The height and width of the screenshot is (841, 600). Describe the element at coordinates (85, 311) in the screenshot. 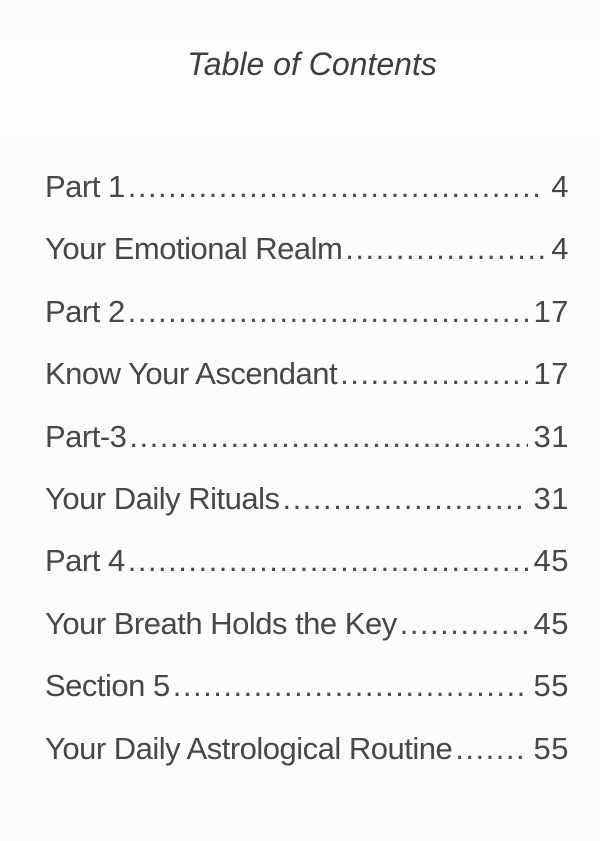

I see `toc-entry-label: Part 2` at that location.